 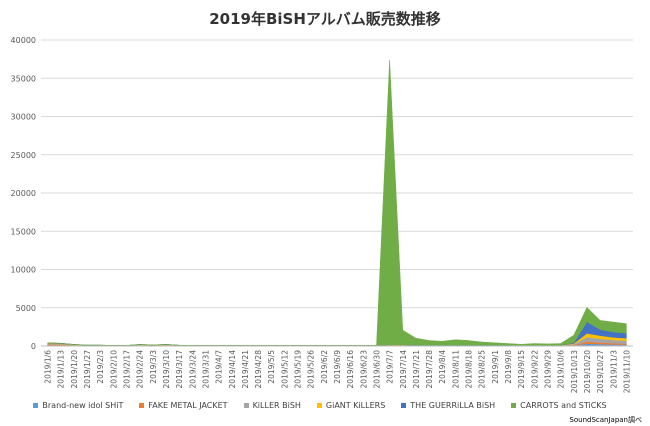 I want to click on x-tick-label-24: 2019/6/23, so click(x=363, y=369).